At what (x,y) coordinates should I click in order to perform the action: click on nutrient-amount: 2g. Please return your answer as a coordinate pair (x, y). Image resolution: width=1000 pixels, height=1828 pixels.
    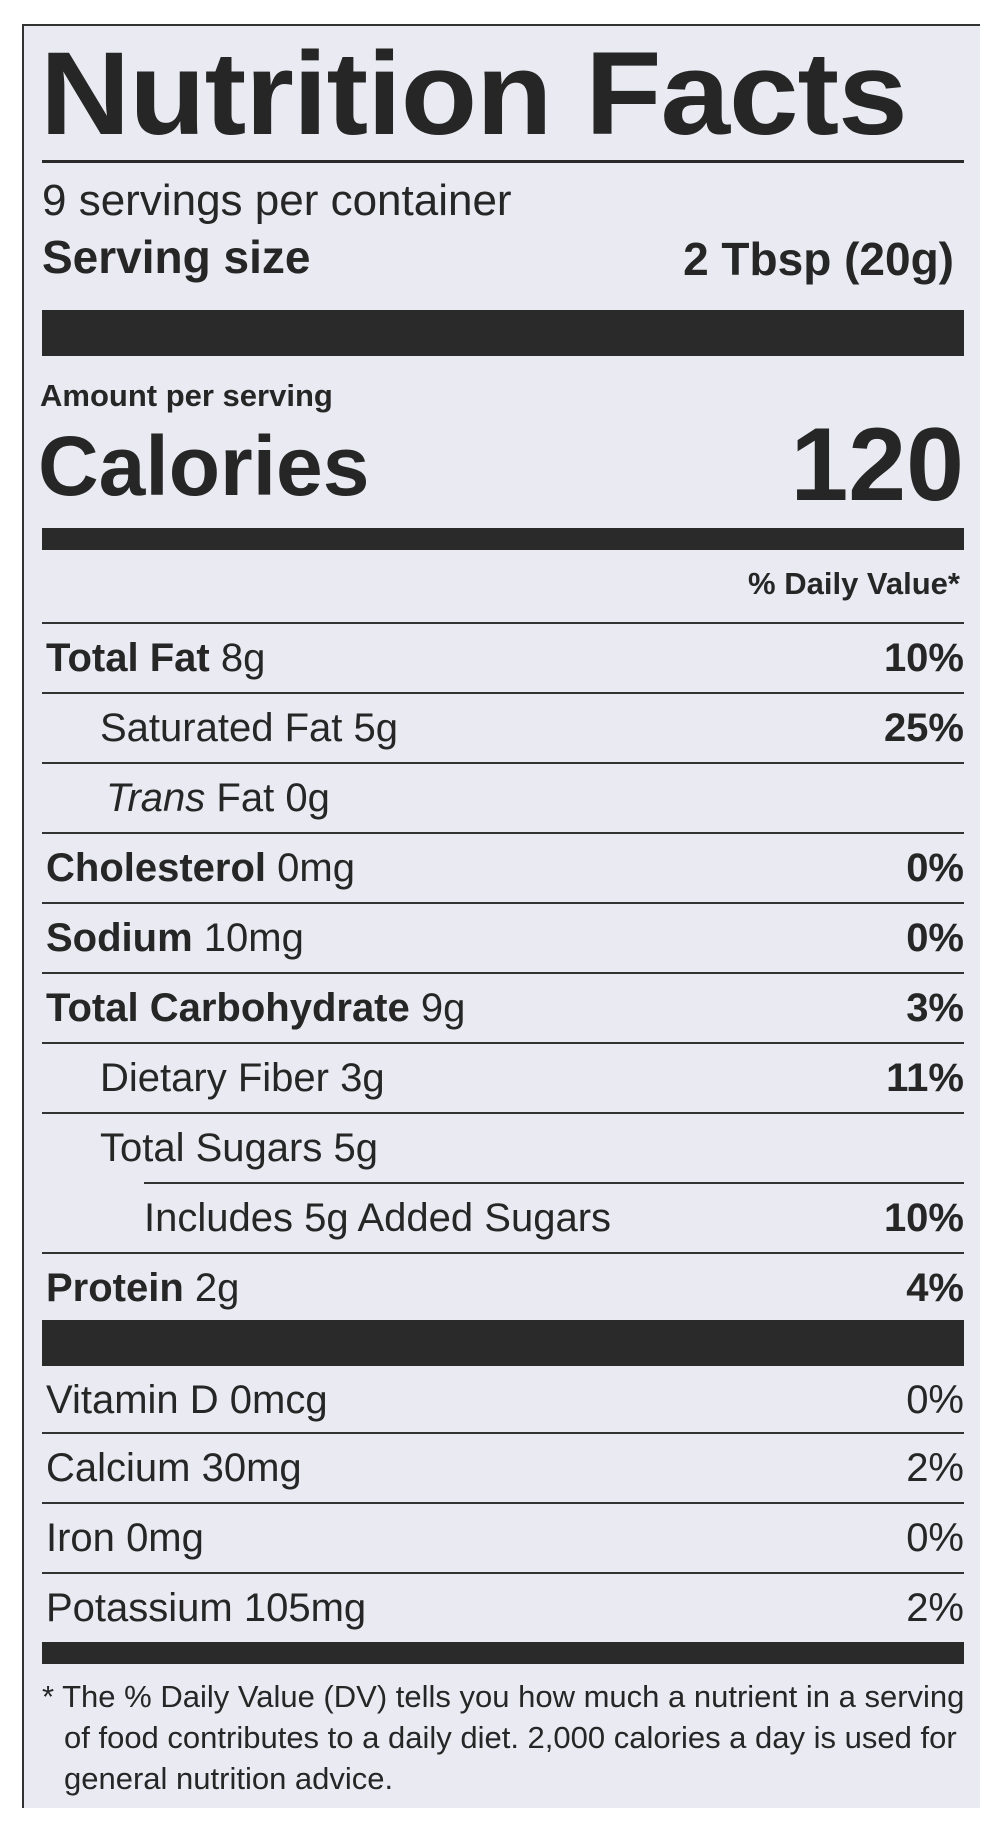
    Looking at the image, I should click on (217, 1288).